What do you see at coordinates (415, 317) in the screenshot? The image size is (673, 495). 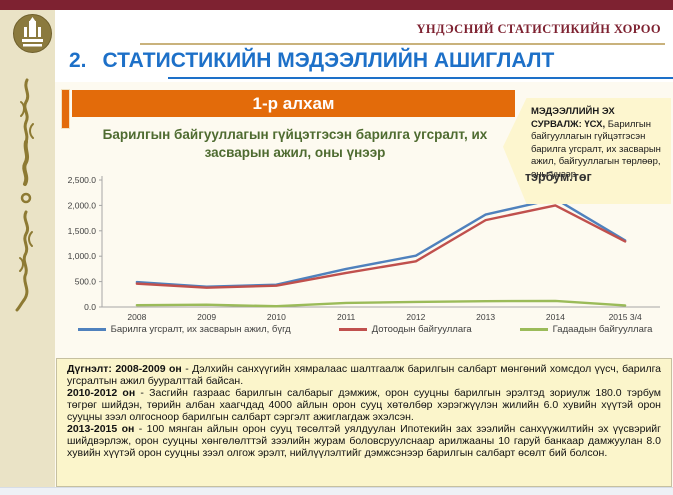 I see `svg-text: 2012` at bounding box center [415, 317].